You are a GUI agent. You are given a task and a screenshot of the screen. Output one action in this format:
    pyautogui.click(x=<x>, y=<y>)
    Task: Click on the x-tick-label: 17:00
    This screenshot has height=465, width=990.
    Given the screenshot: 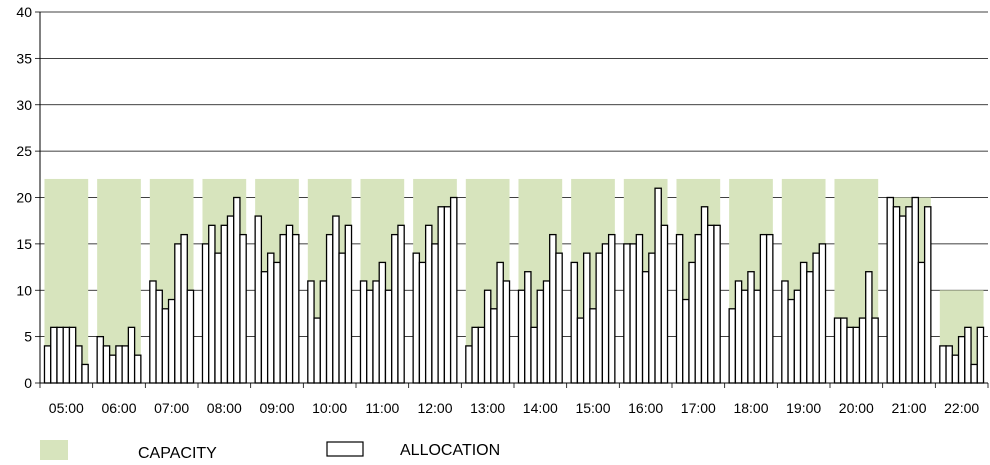 What is the action you would take?
    pyautogui.click(x=698, y=408)
    